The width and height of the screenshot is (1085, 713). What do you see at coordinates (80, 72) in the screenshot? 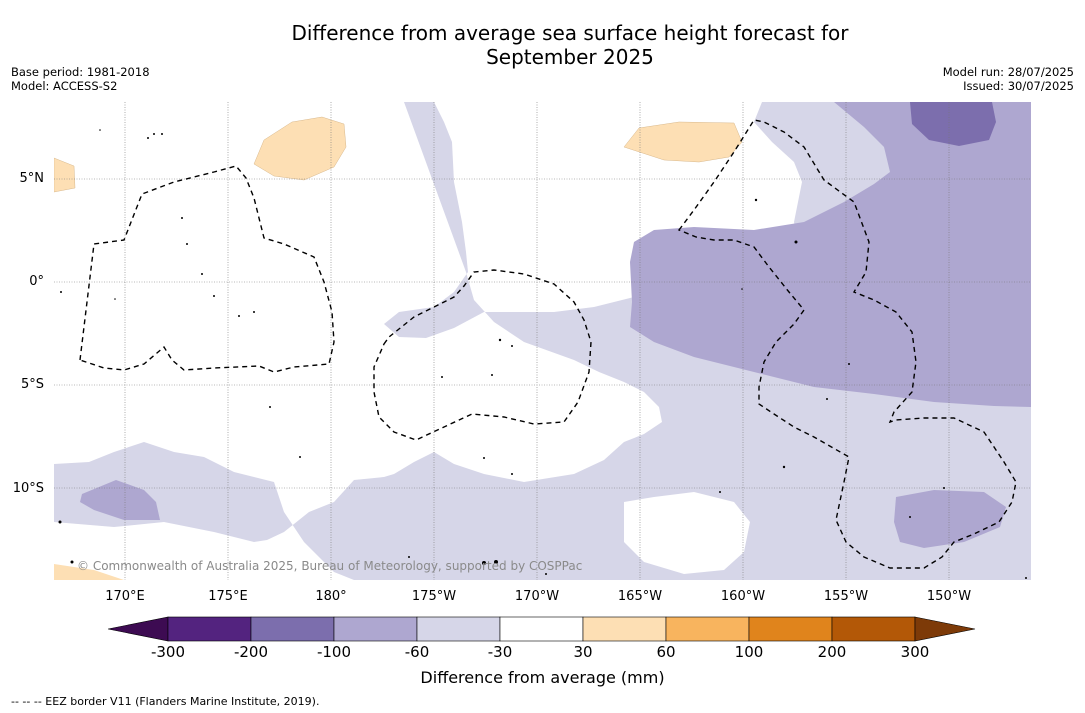
I see `base-period: Base period: 1981-2018` at bounding box center [80, 72].